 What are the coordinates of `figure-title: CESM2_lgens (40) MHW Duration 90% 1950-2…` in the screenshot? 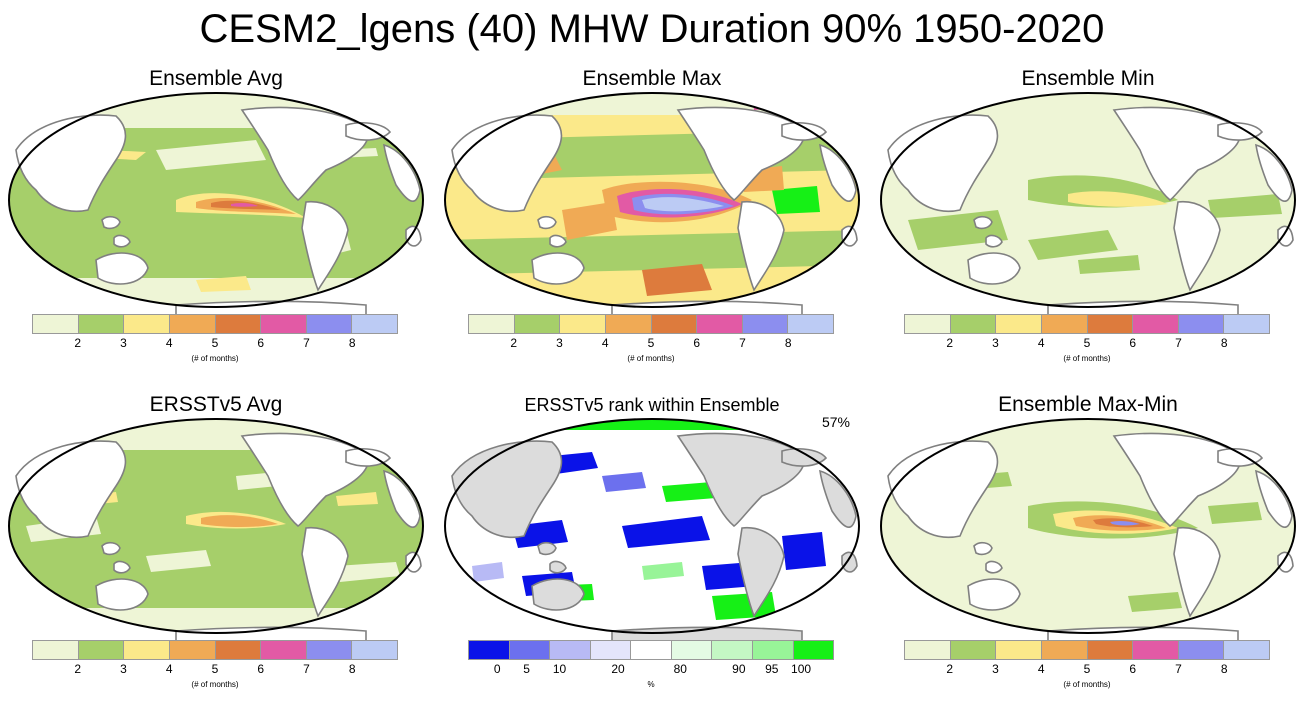 It's located at (652, 29).